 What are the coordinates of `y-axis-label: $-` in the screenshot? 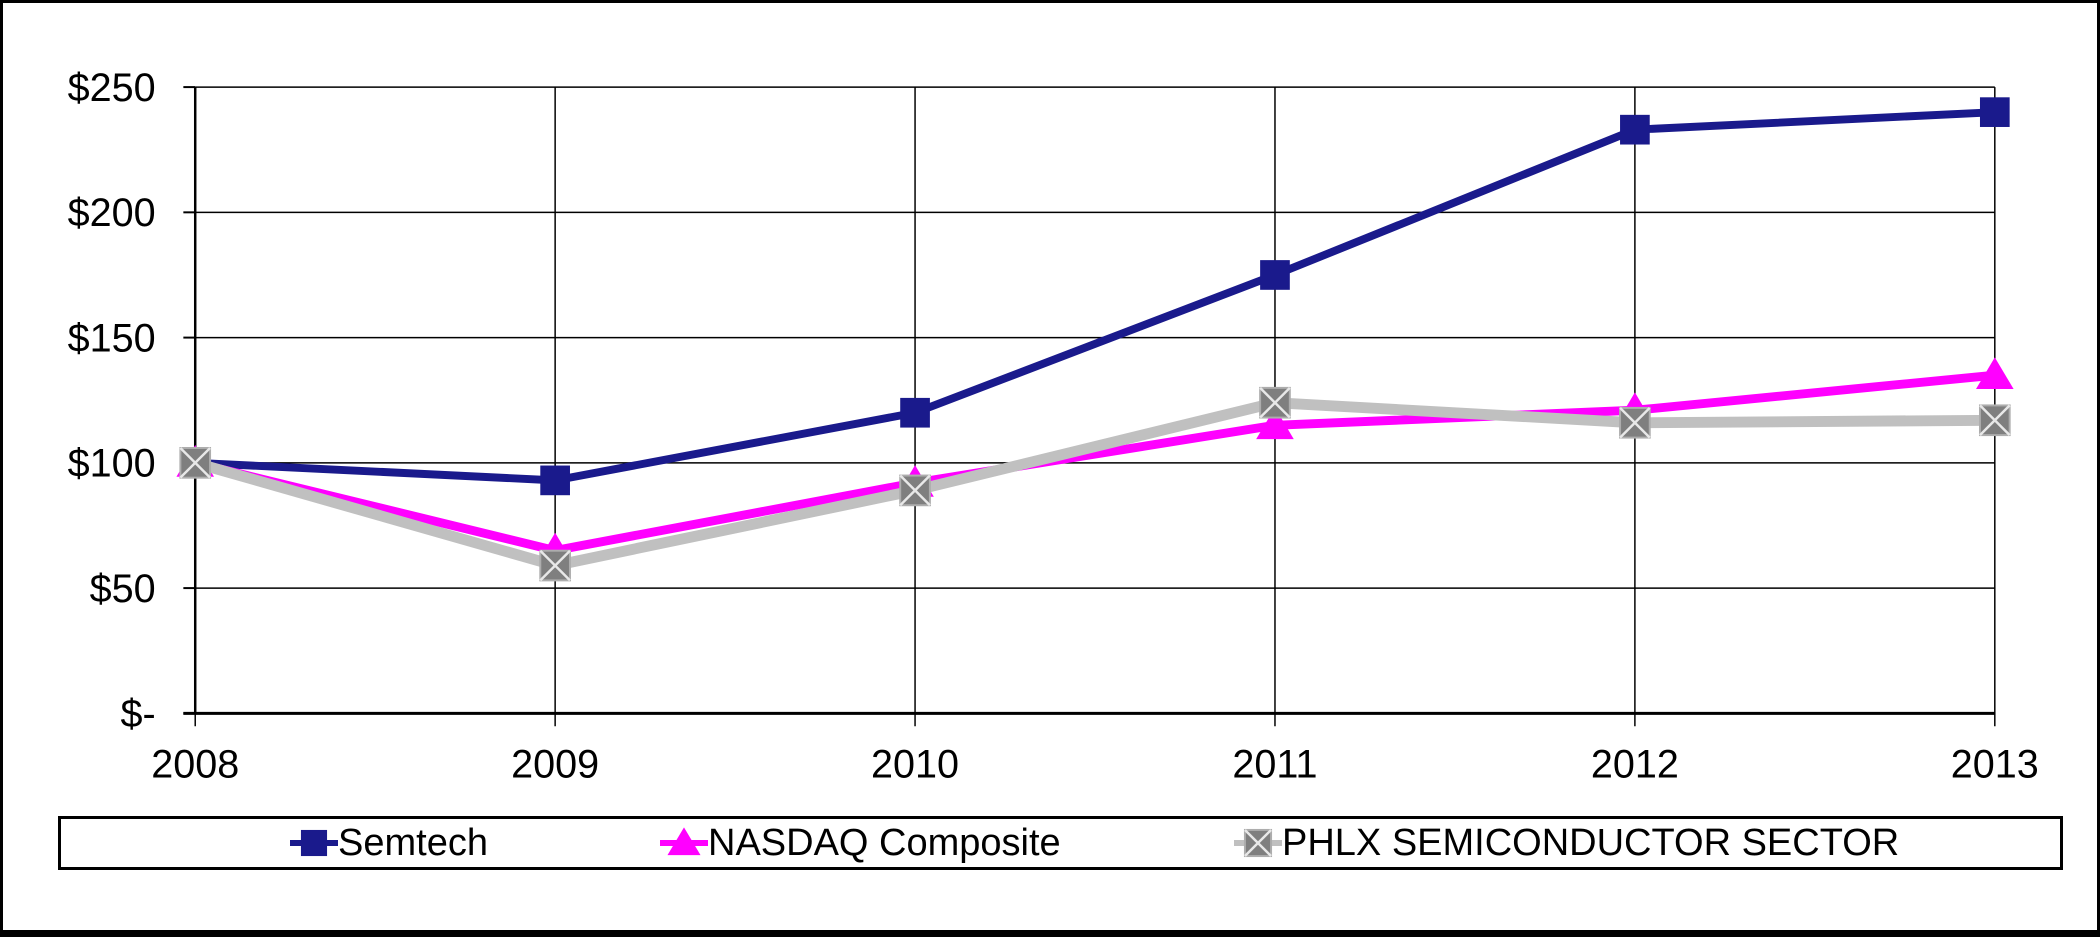 It's located at (137, 714).